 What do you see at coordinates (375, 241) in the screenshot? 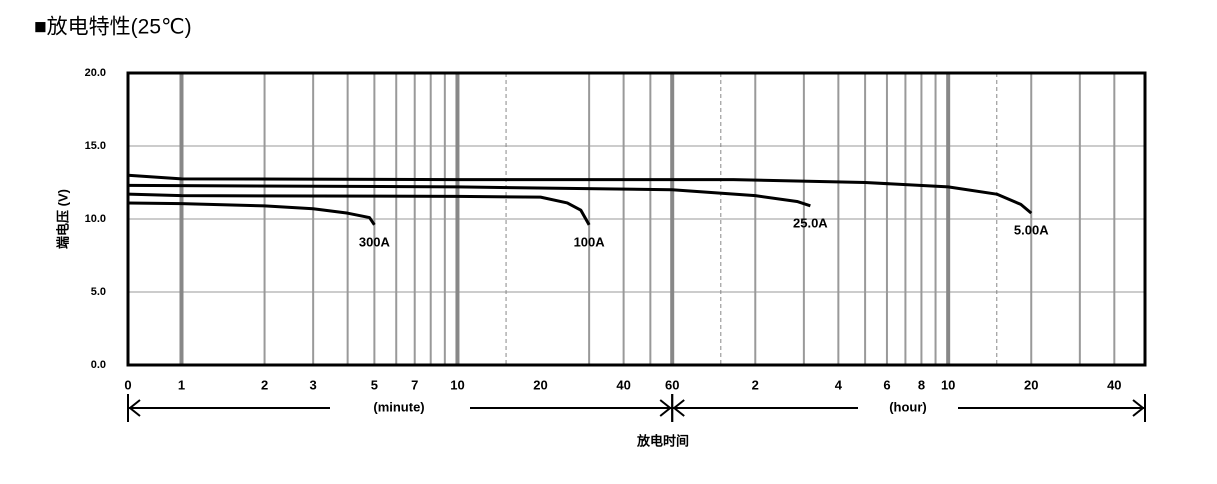
I see `series-label: 300A` at bounding box center [375, 241].